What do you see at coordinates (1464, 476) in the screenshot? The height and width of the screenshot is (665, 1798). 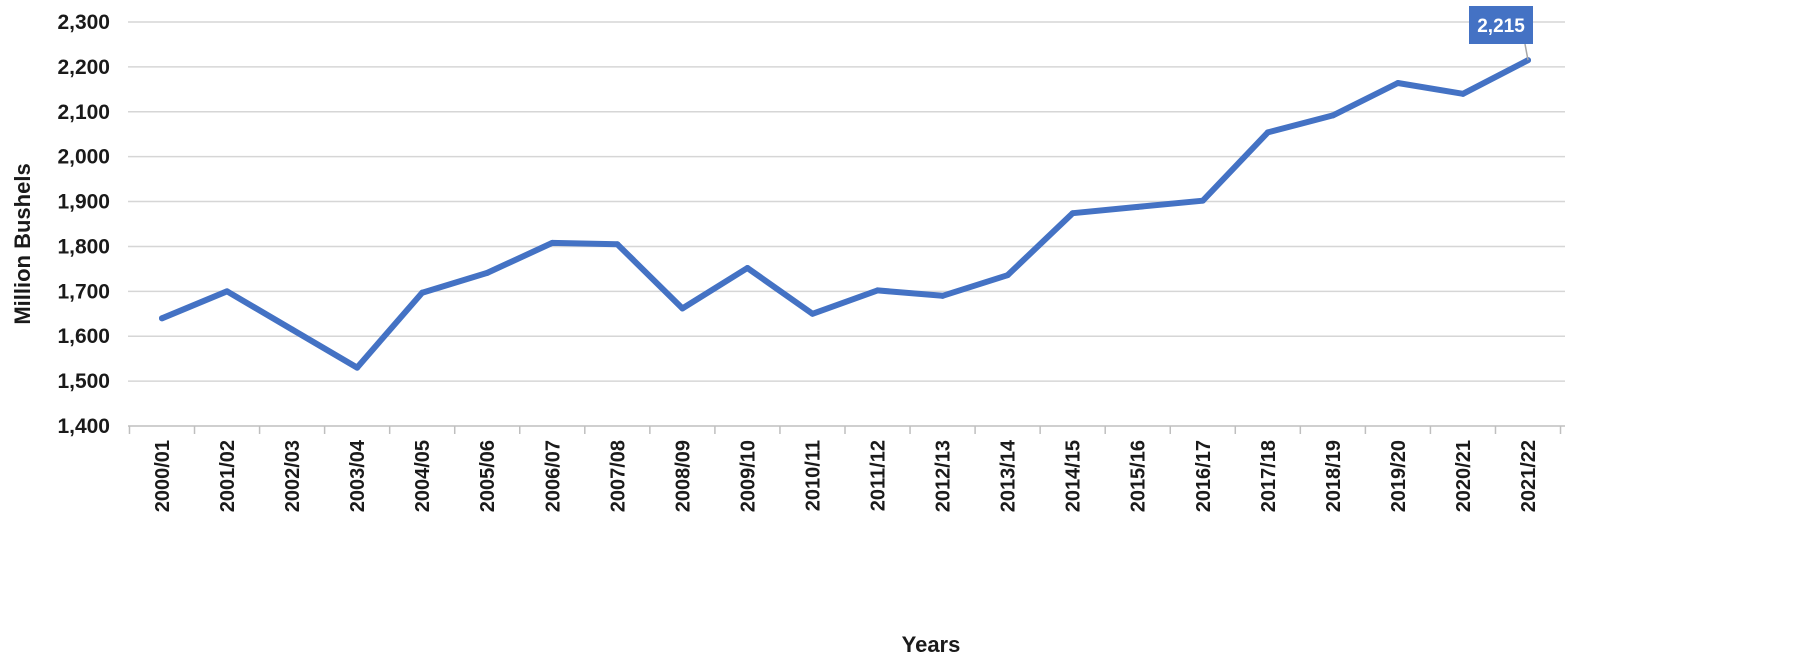 I see `x-tick-label: 2020/21` at bounding box center [1464, 476].